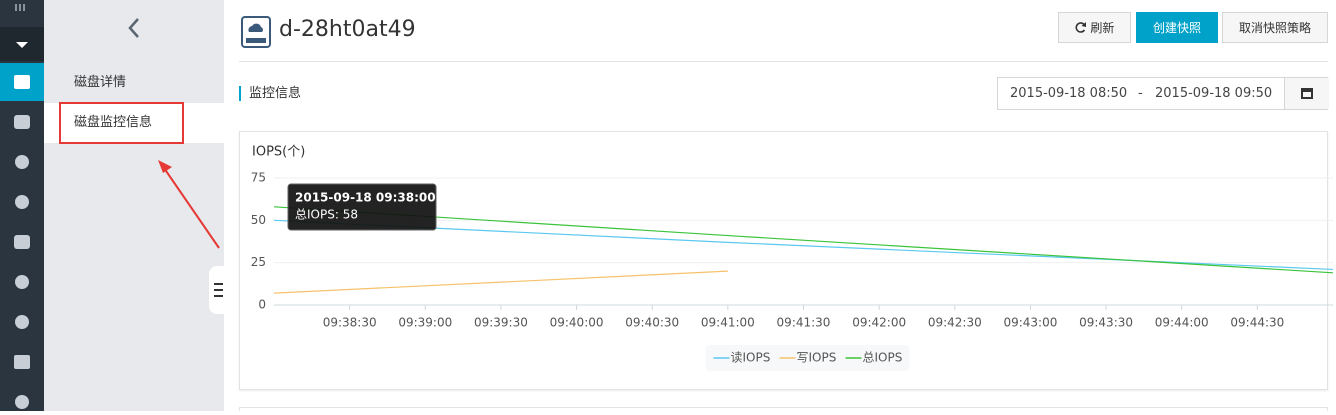 The height and width of the screenshot is (415, 1336). I want to click on x-tick-label: 09:39:00, so click(425, 323).